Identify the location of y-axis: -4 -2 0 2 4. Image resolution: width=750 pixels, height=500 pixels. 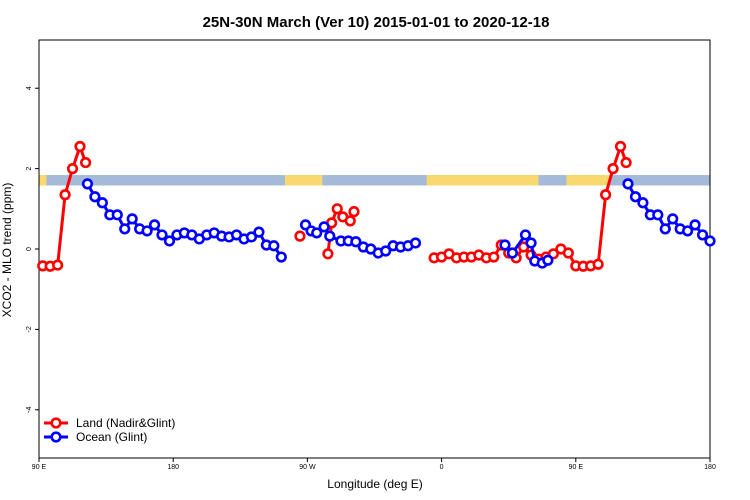
(32, 249).